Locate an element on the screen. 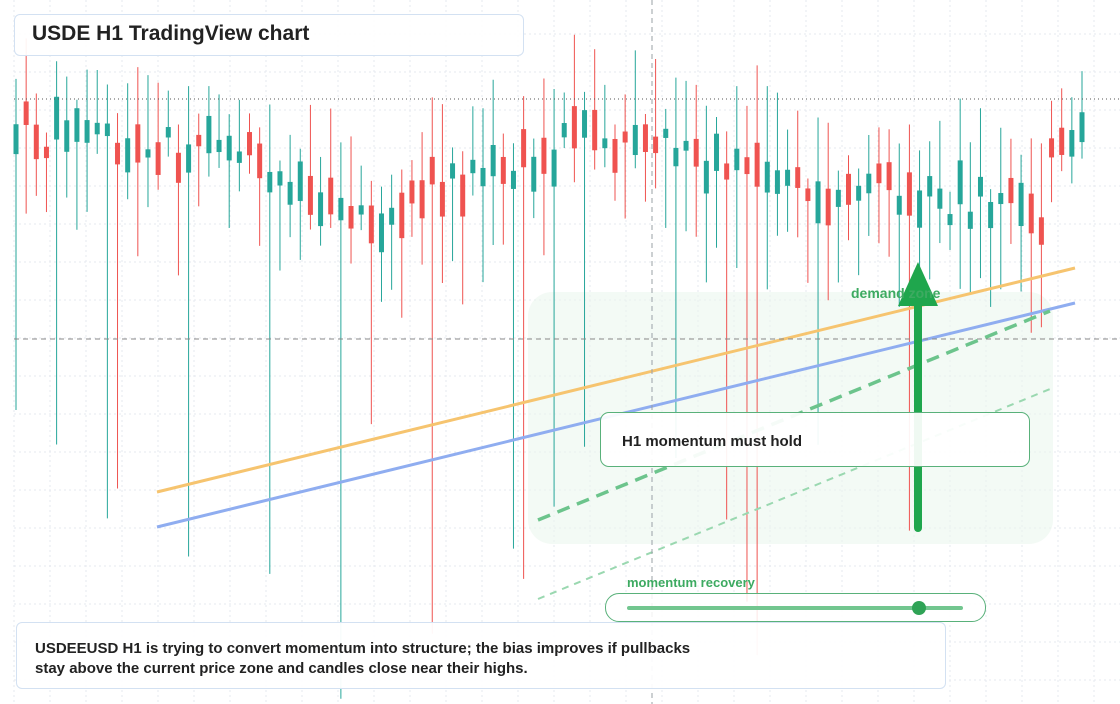  momentum-recovery-slider is located at coordinates (795, 607).